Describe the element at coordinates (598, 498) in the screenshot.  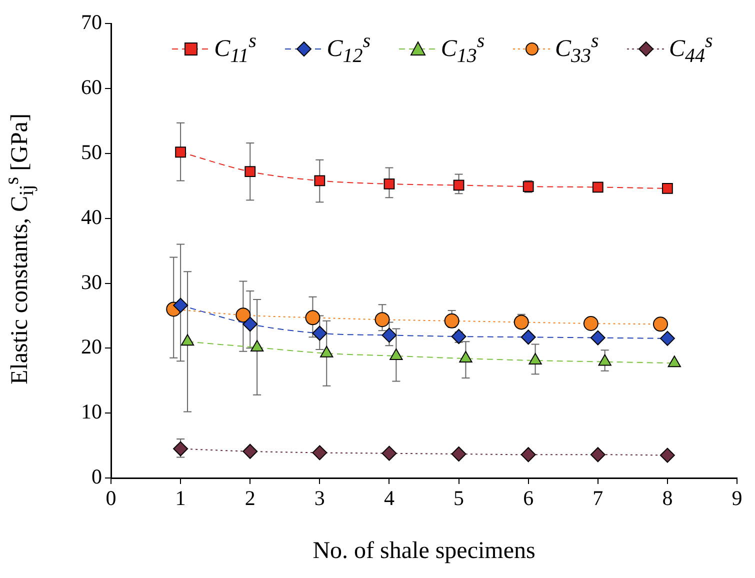
I see `x-tick-label: 7` at that location.